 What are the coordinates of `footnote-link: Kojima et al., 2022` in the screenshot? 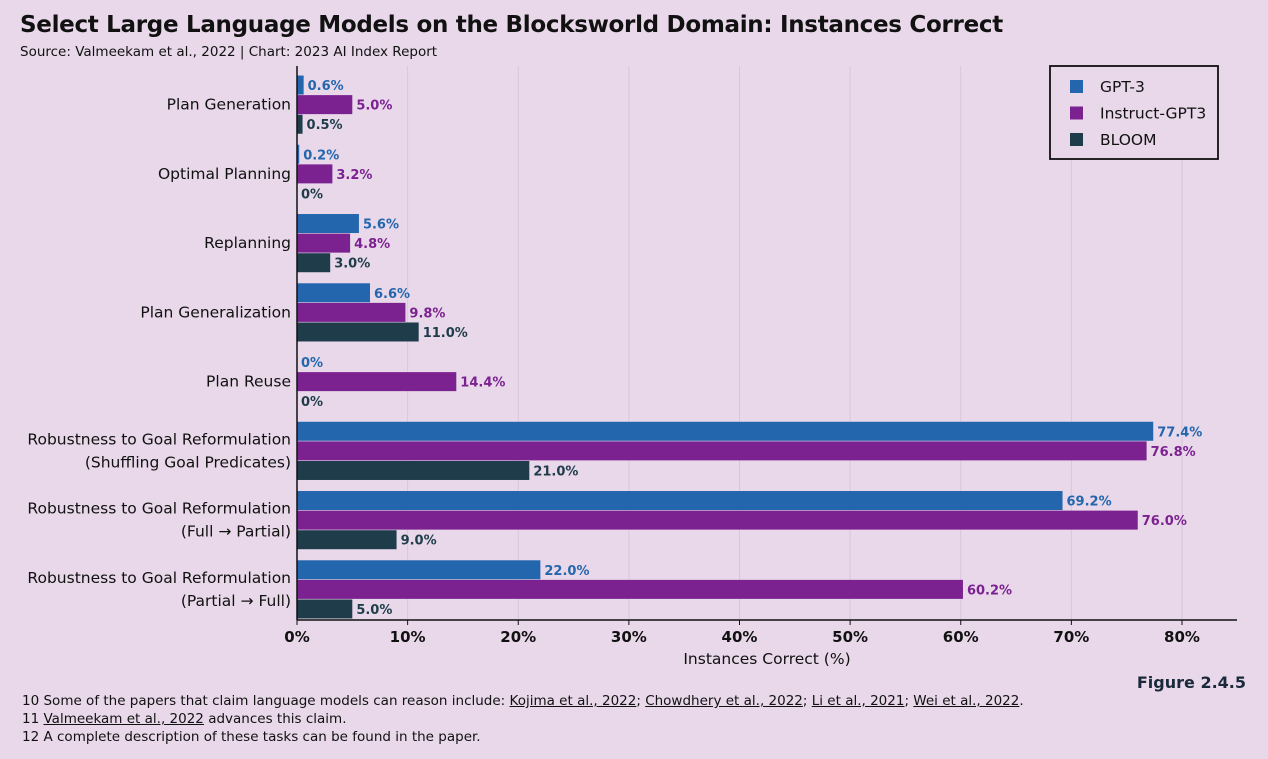 It's located at (573, 701).